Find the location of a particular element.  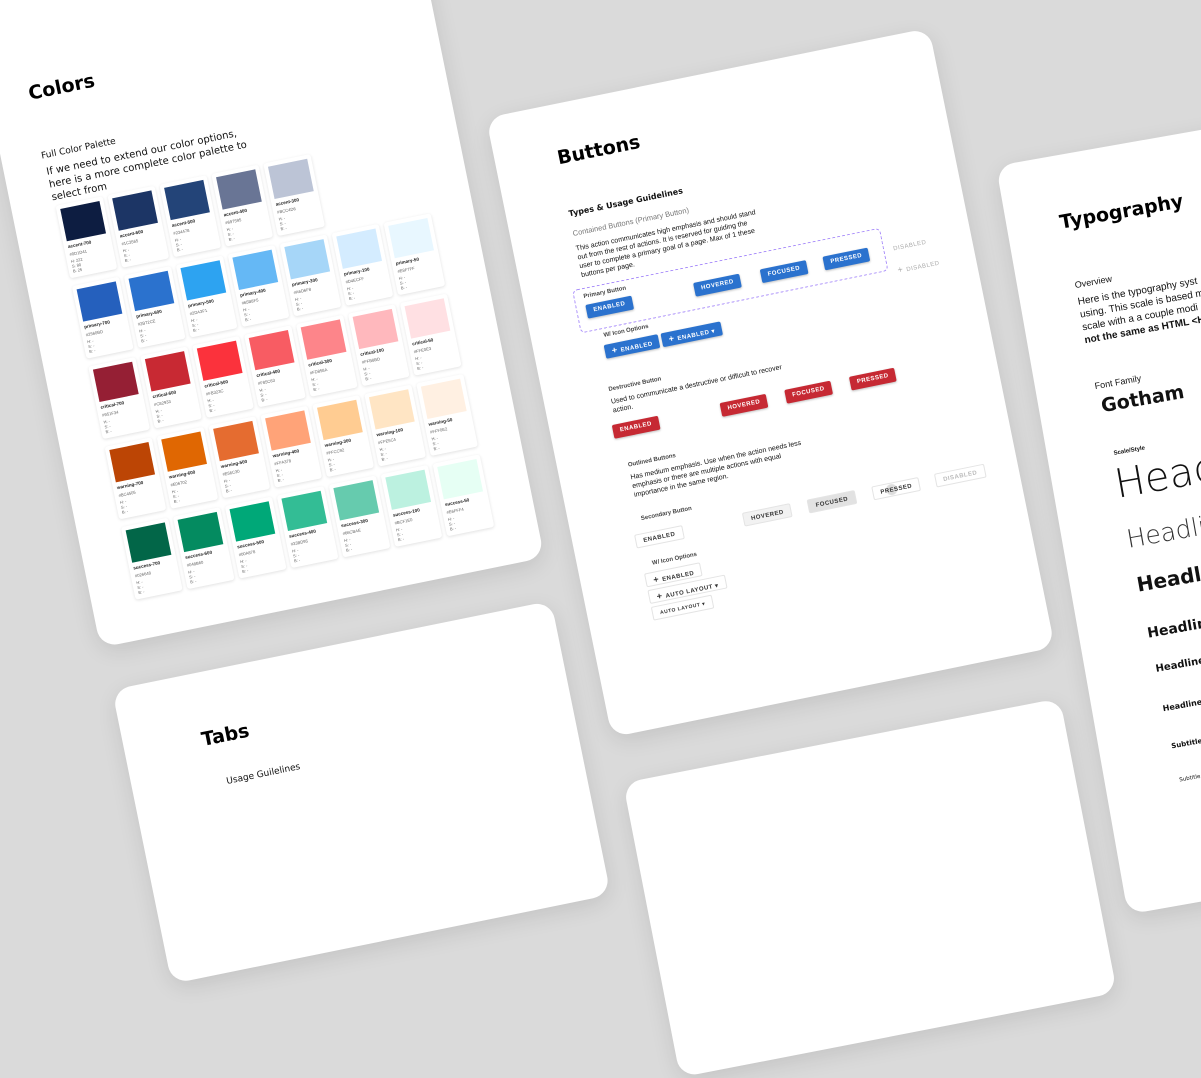

swatch-card-primary-700: primary-700 #2560BD H: - S: - B: - is located at coordinates (102, 317).